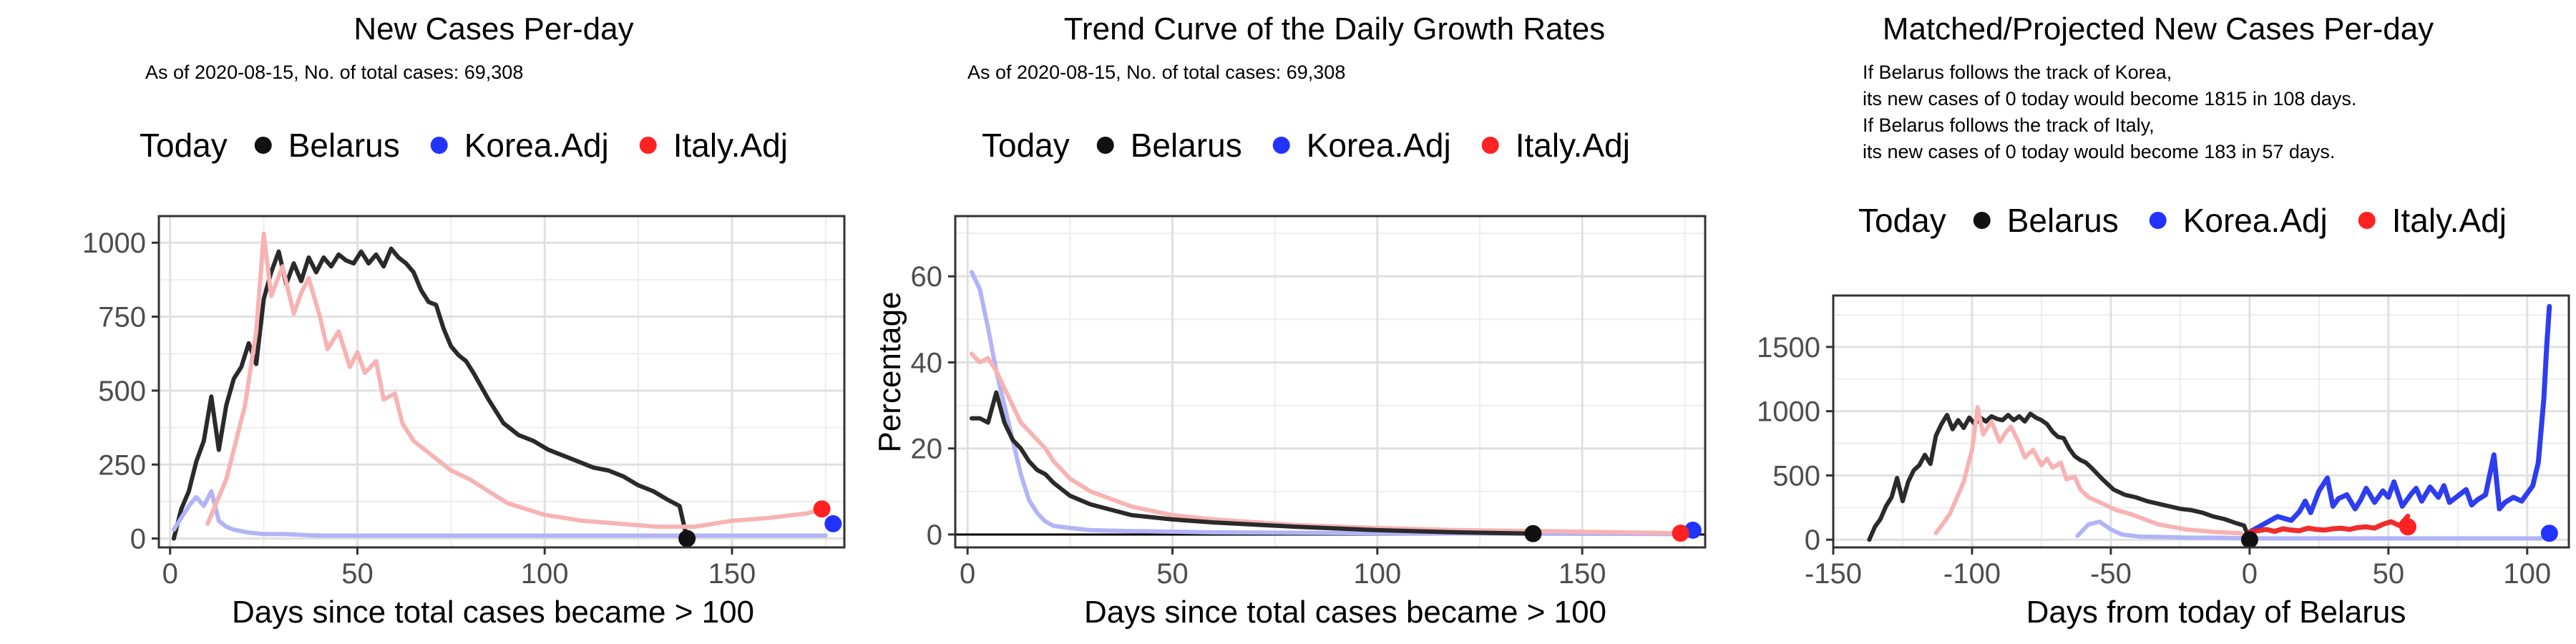 This screenshot has width=2576, height=644. I want to click on y-tick-label: 40, so click(927, 363).